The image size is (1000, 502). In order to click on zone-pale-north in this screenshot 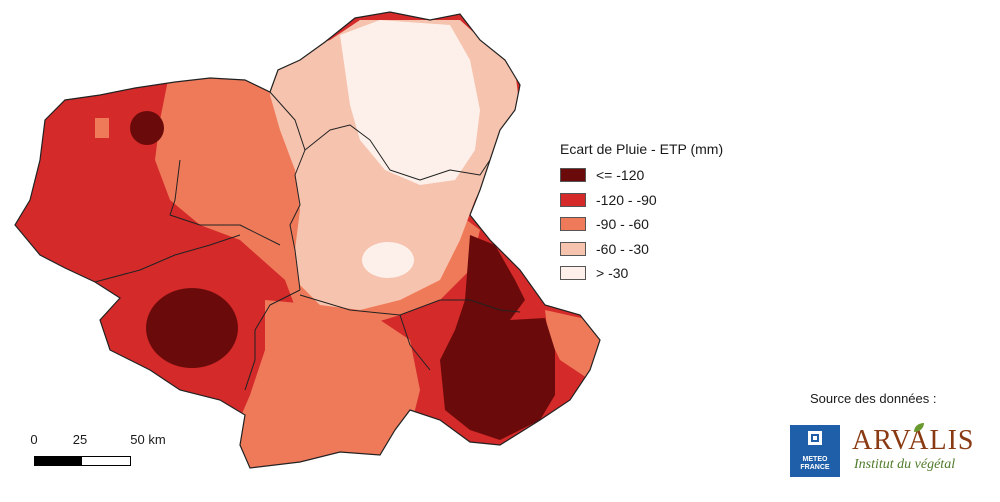, I will do `click(410, 102)`.